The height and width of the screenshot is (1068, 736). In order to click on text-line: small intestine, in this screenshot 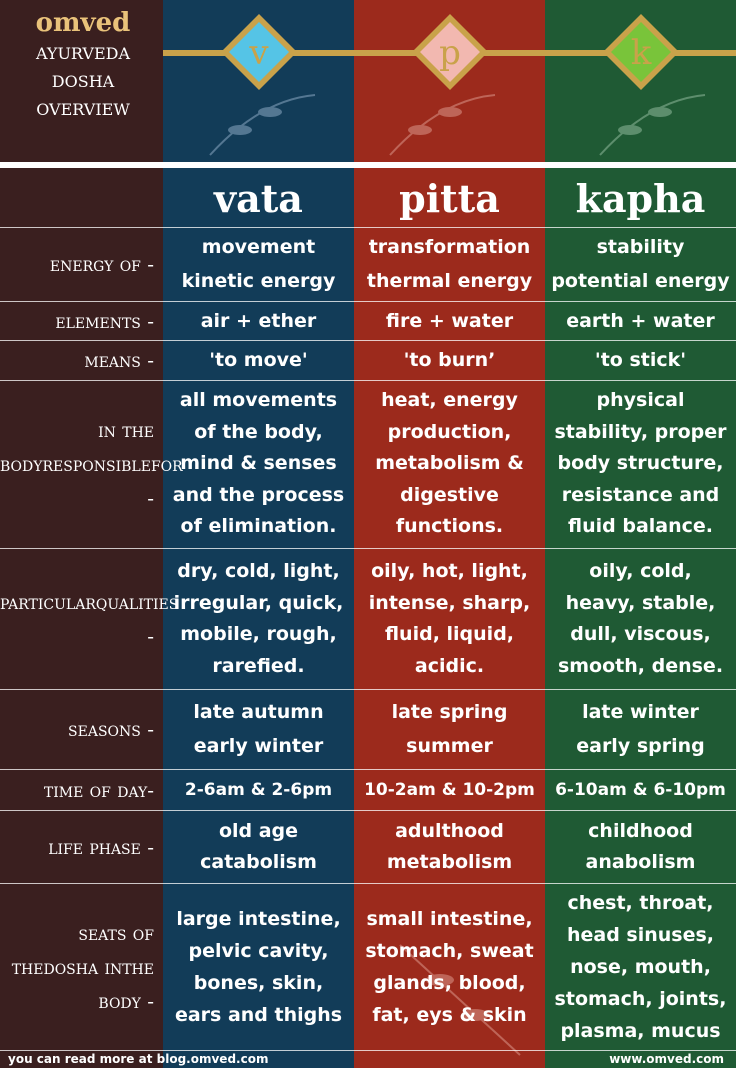, I will do `click(449, 919)`.